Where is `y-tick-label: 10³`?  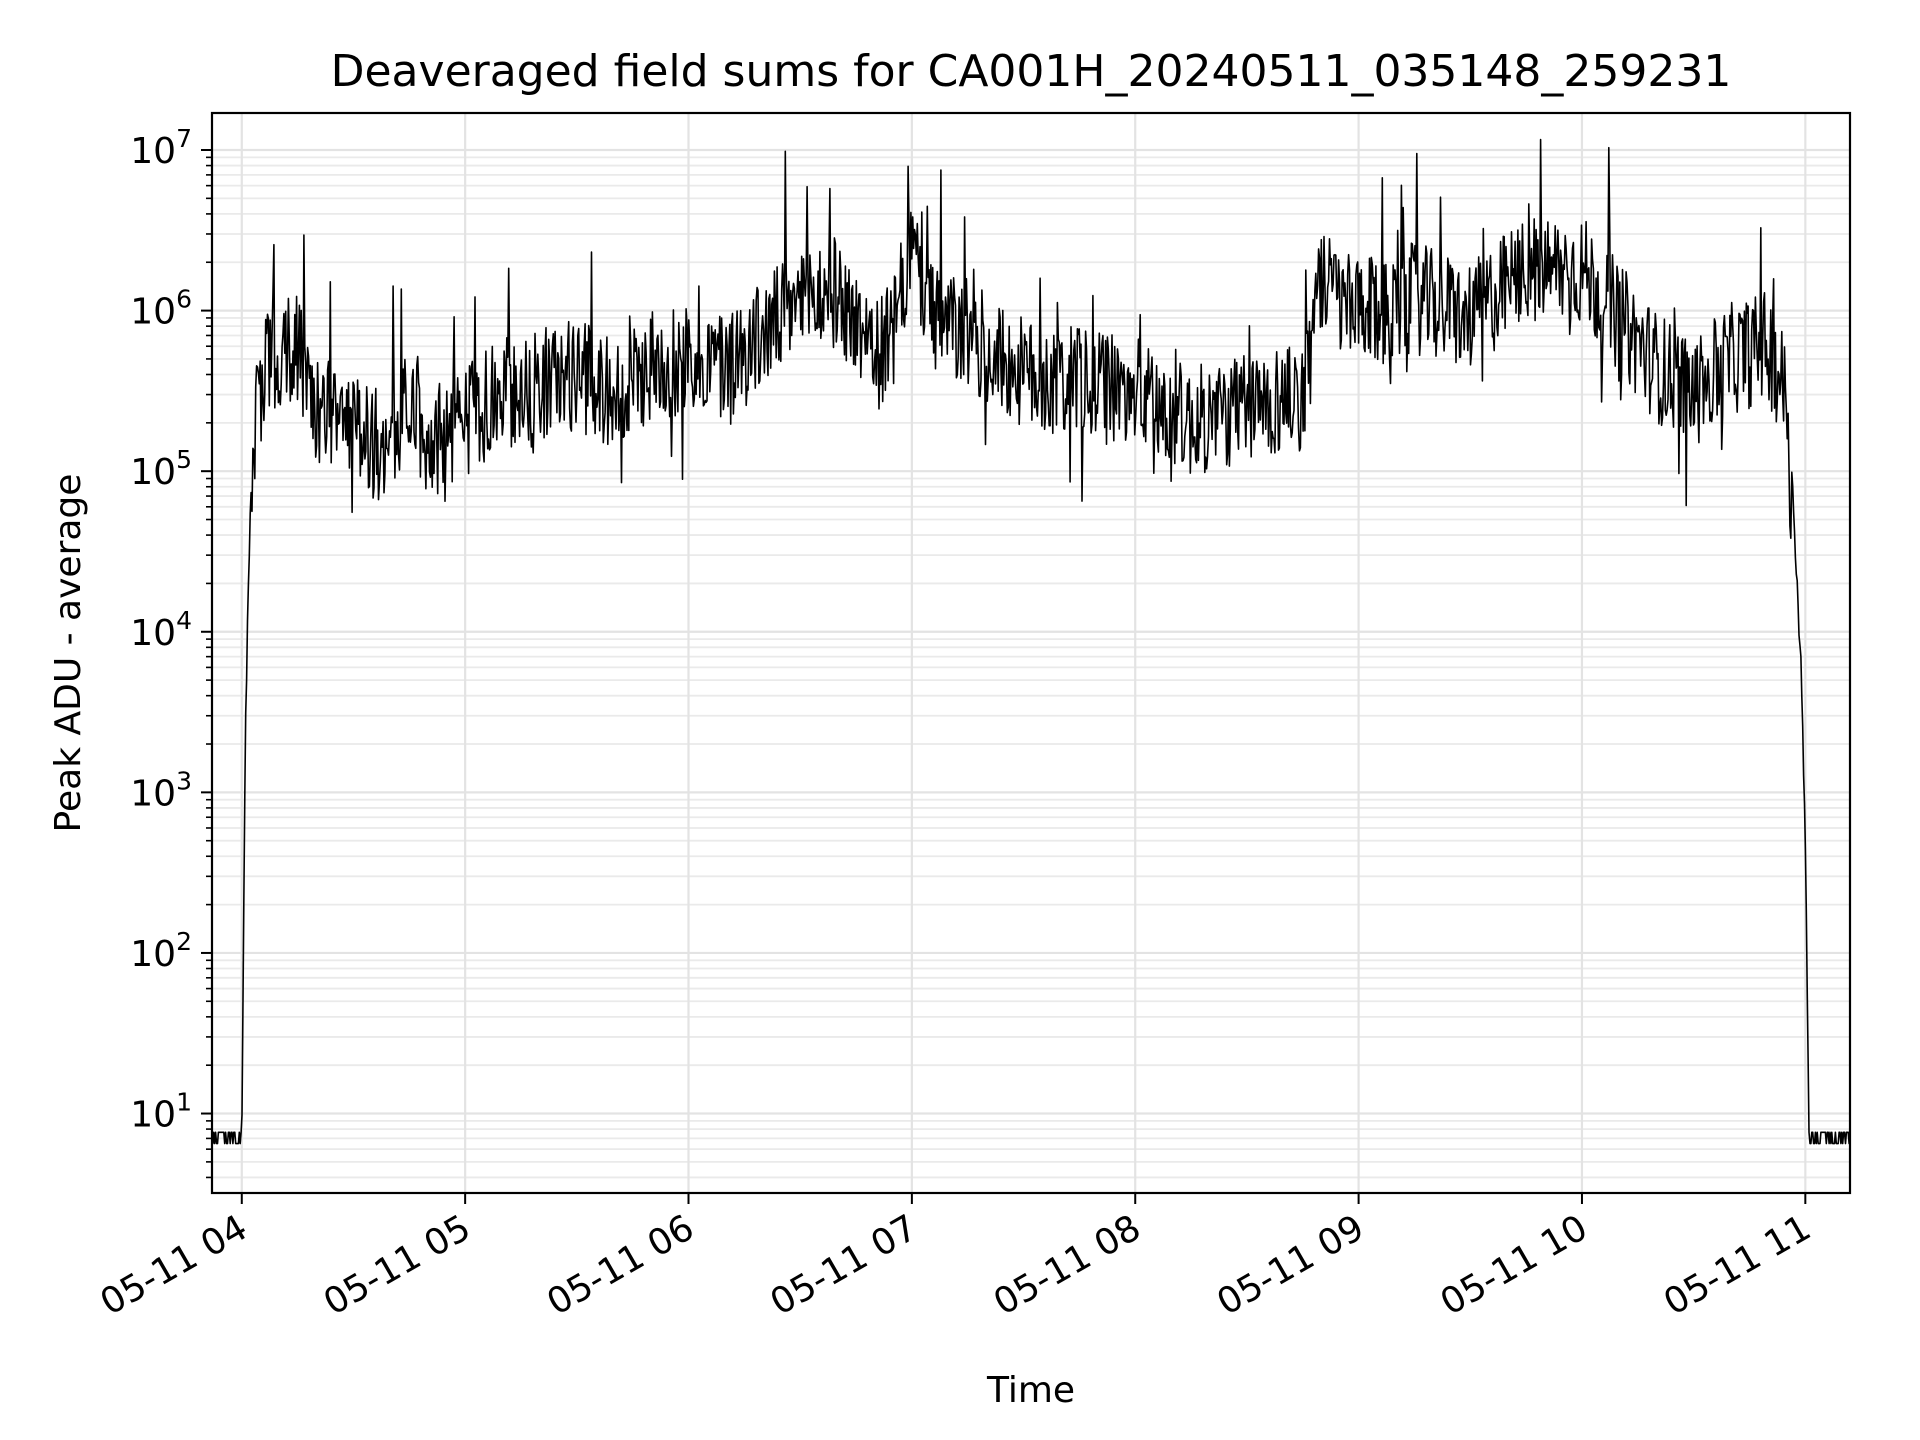
y-tick-label: 10³ is located at coordinates (161, 790).